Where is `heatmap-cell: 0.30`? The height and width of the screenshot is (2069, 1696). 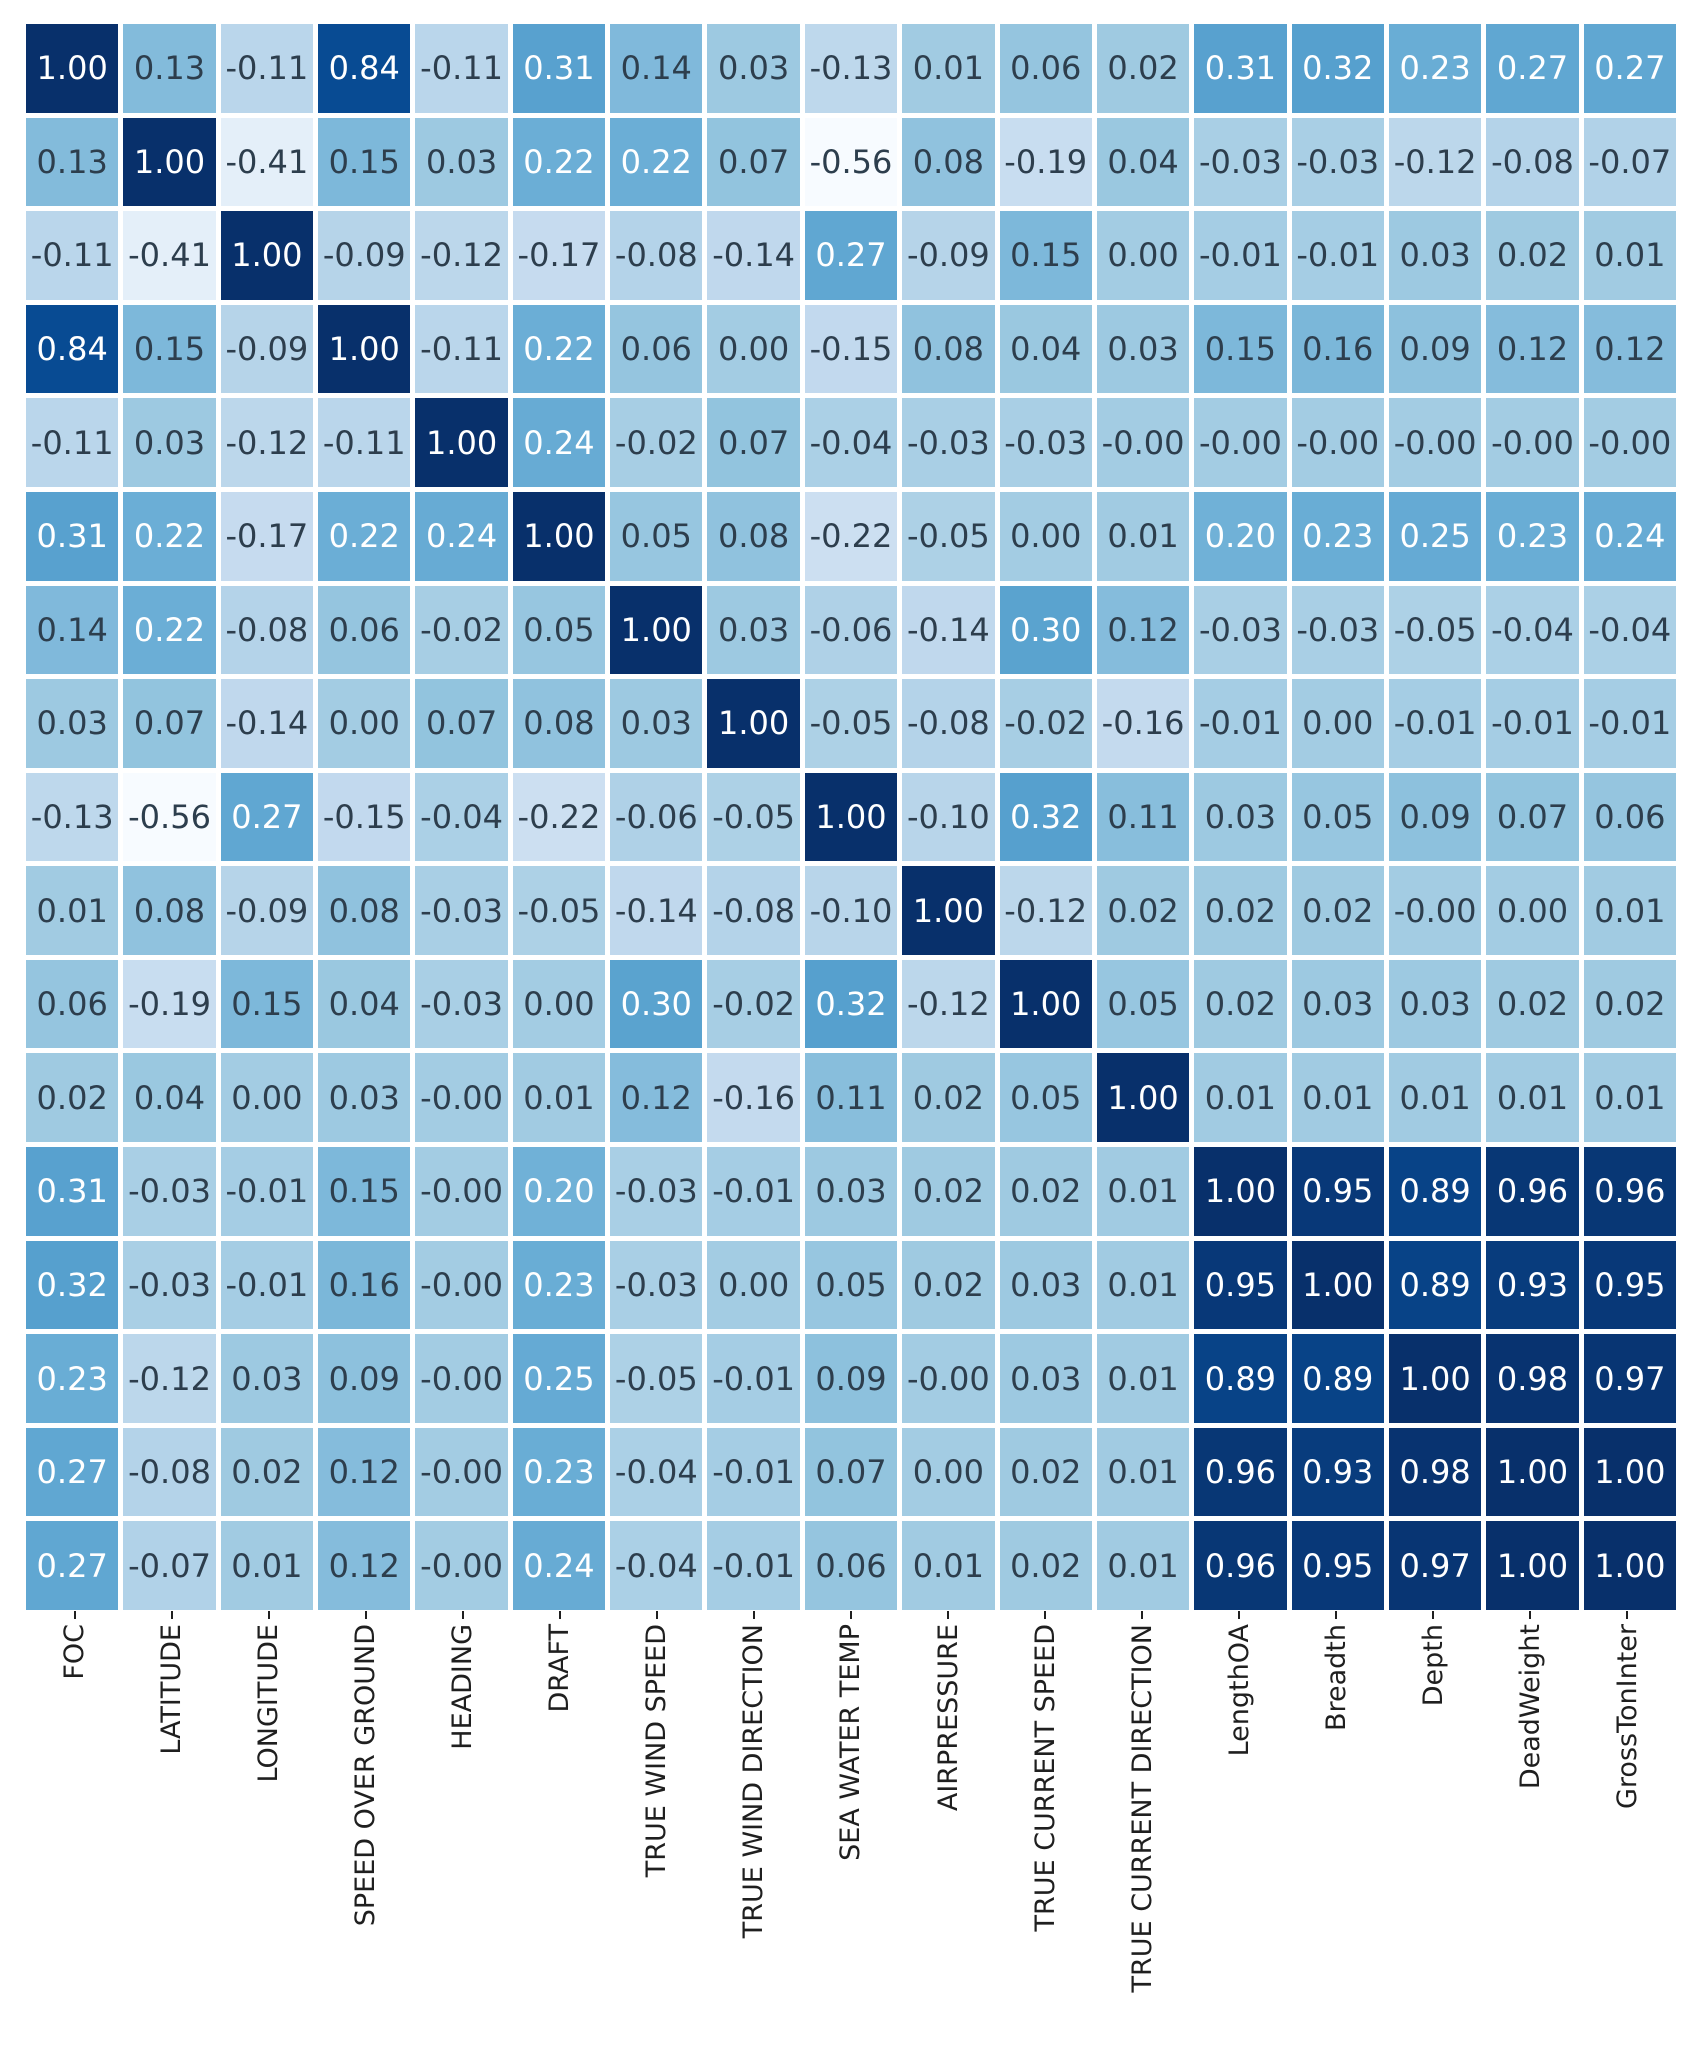 heatmap-cell: 0.30 is located at coordinates (656, 1004).